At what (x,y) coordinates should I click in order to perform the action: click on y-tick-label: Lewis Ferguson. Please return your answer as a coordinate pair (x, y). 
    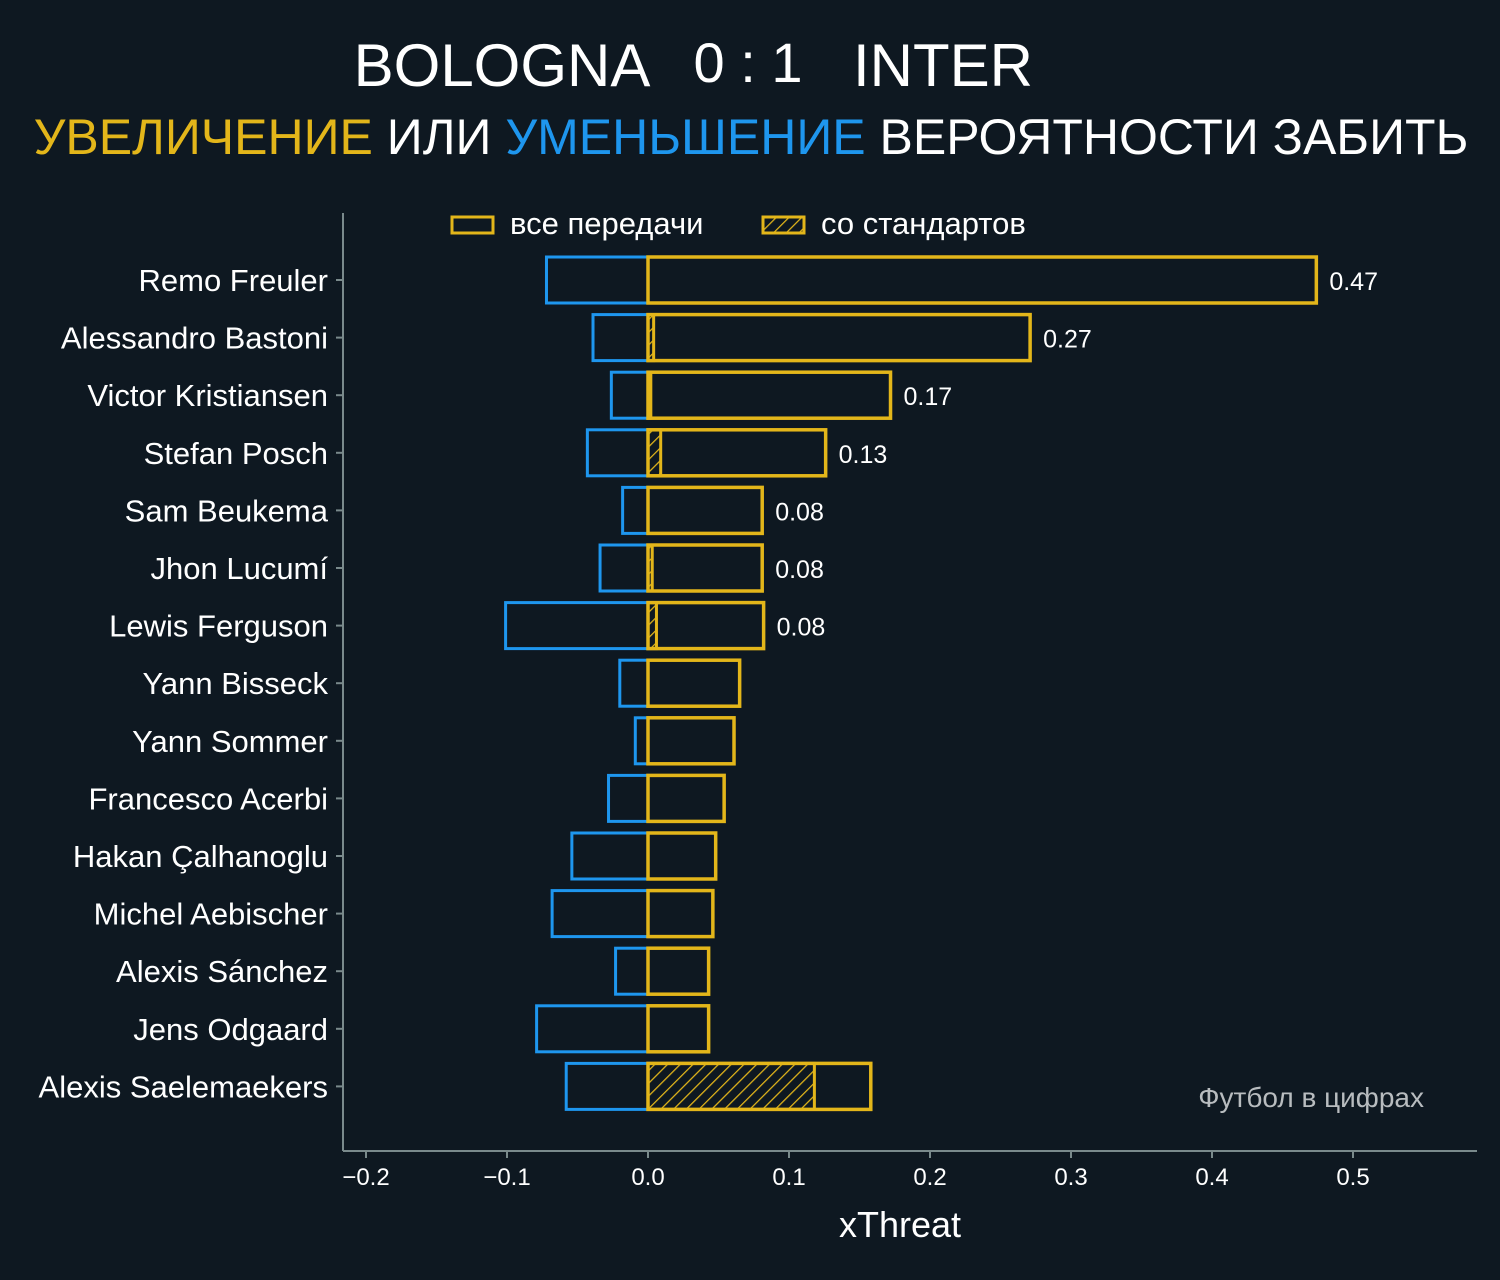
    Looking at the image, I should click on (218, 626).